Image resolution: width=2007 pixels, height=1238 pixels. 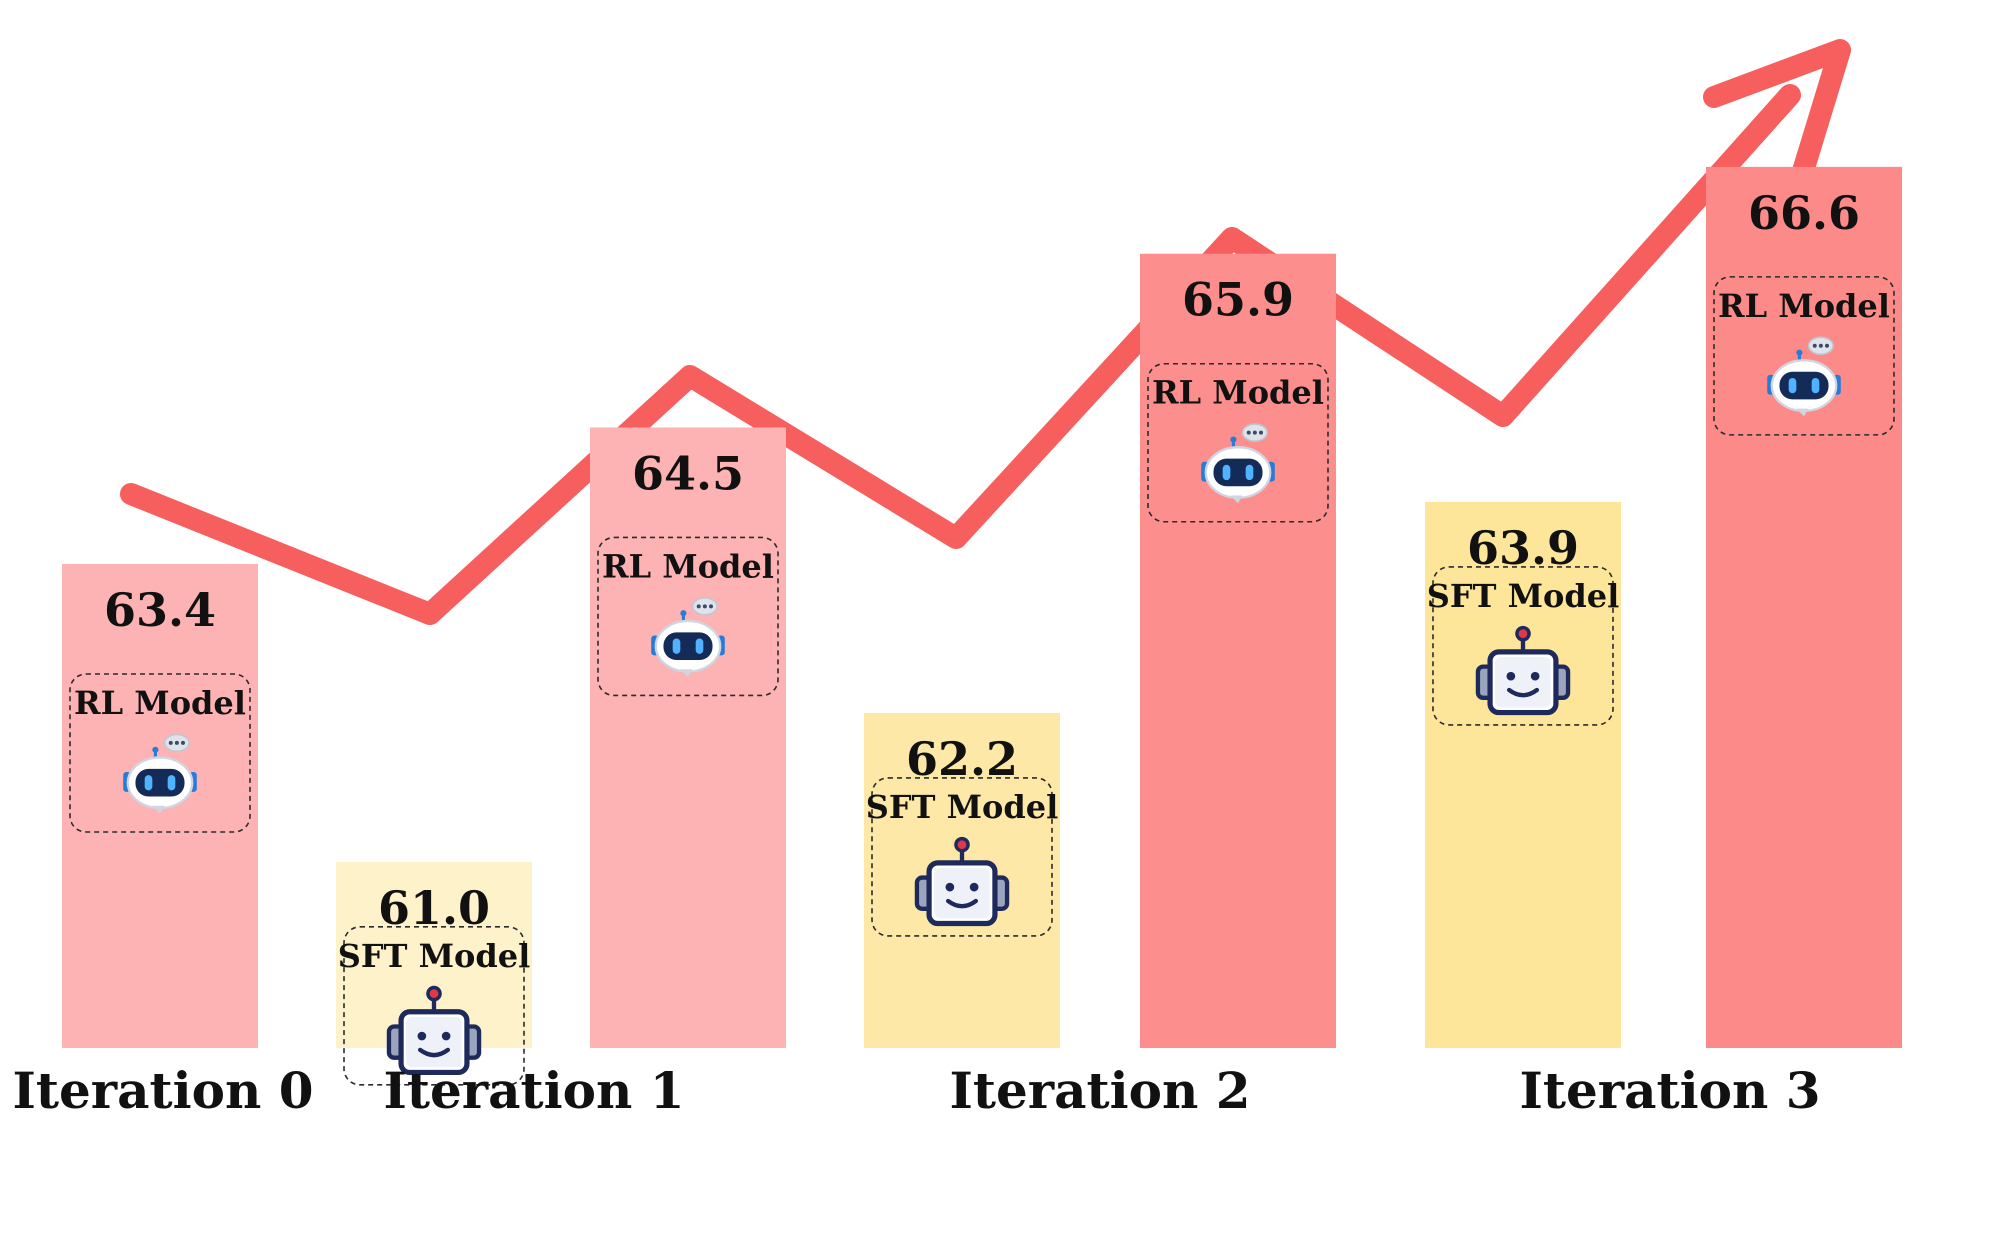 What do you see at coordinates (1523, 548) in the screenshot?
I see `bar-value-label: 63.9` at bounding box center [1523, 548].